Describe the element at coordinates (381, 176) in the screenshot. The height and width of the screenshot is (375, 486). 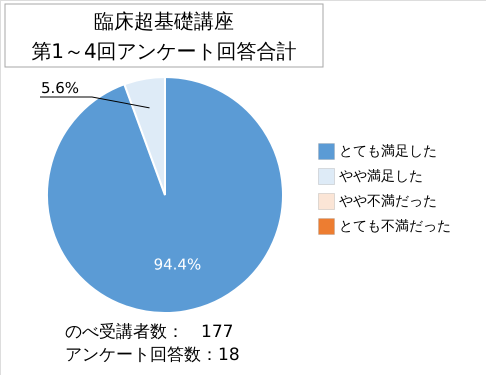
I see `legend-label: やや満足した` at that location.